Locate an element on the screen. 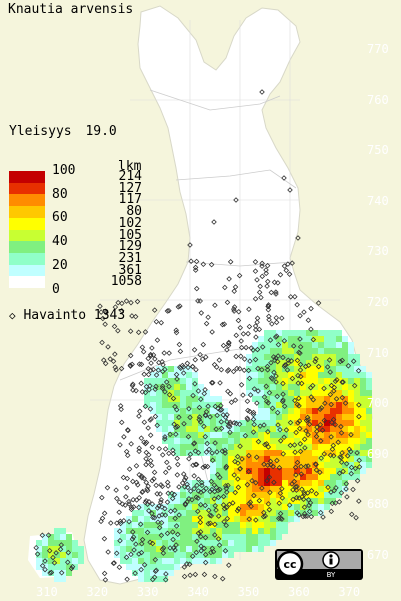  y-axis-label: 760 is located at coordinates (378, 99).